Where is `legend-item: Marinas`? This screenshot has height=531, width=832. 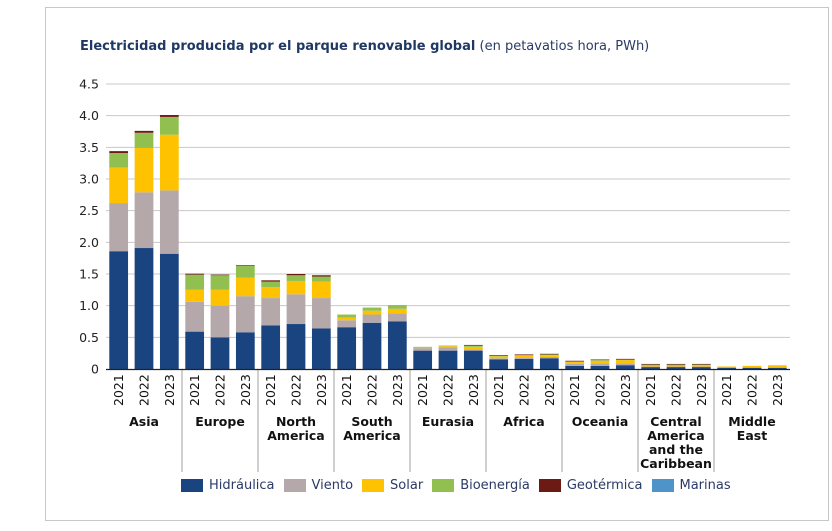 legend-item: Marinas is located at coordinates (691, 485).